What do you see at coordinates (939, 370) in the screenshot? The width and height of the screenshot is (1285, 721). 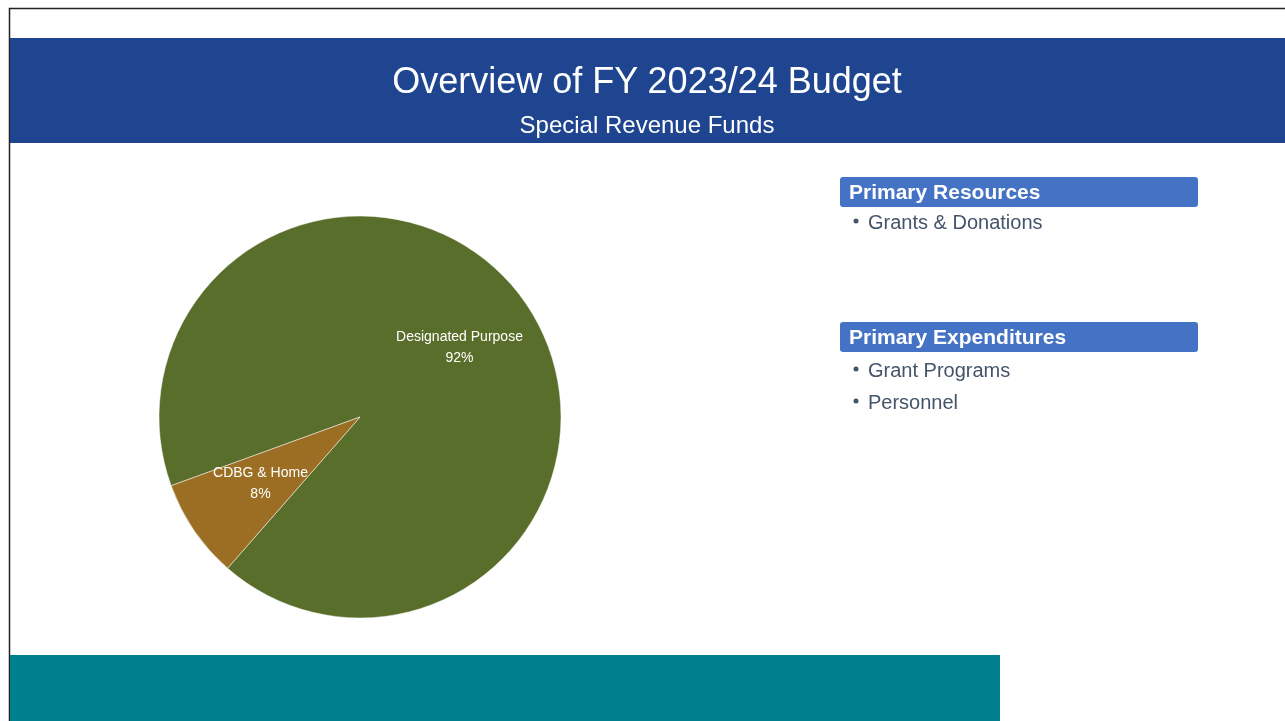 I see `text: Grant Programs` at bounding box center [939, 370].